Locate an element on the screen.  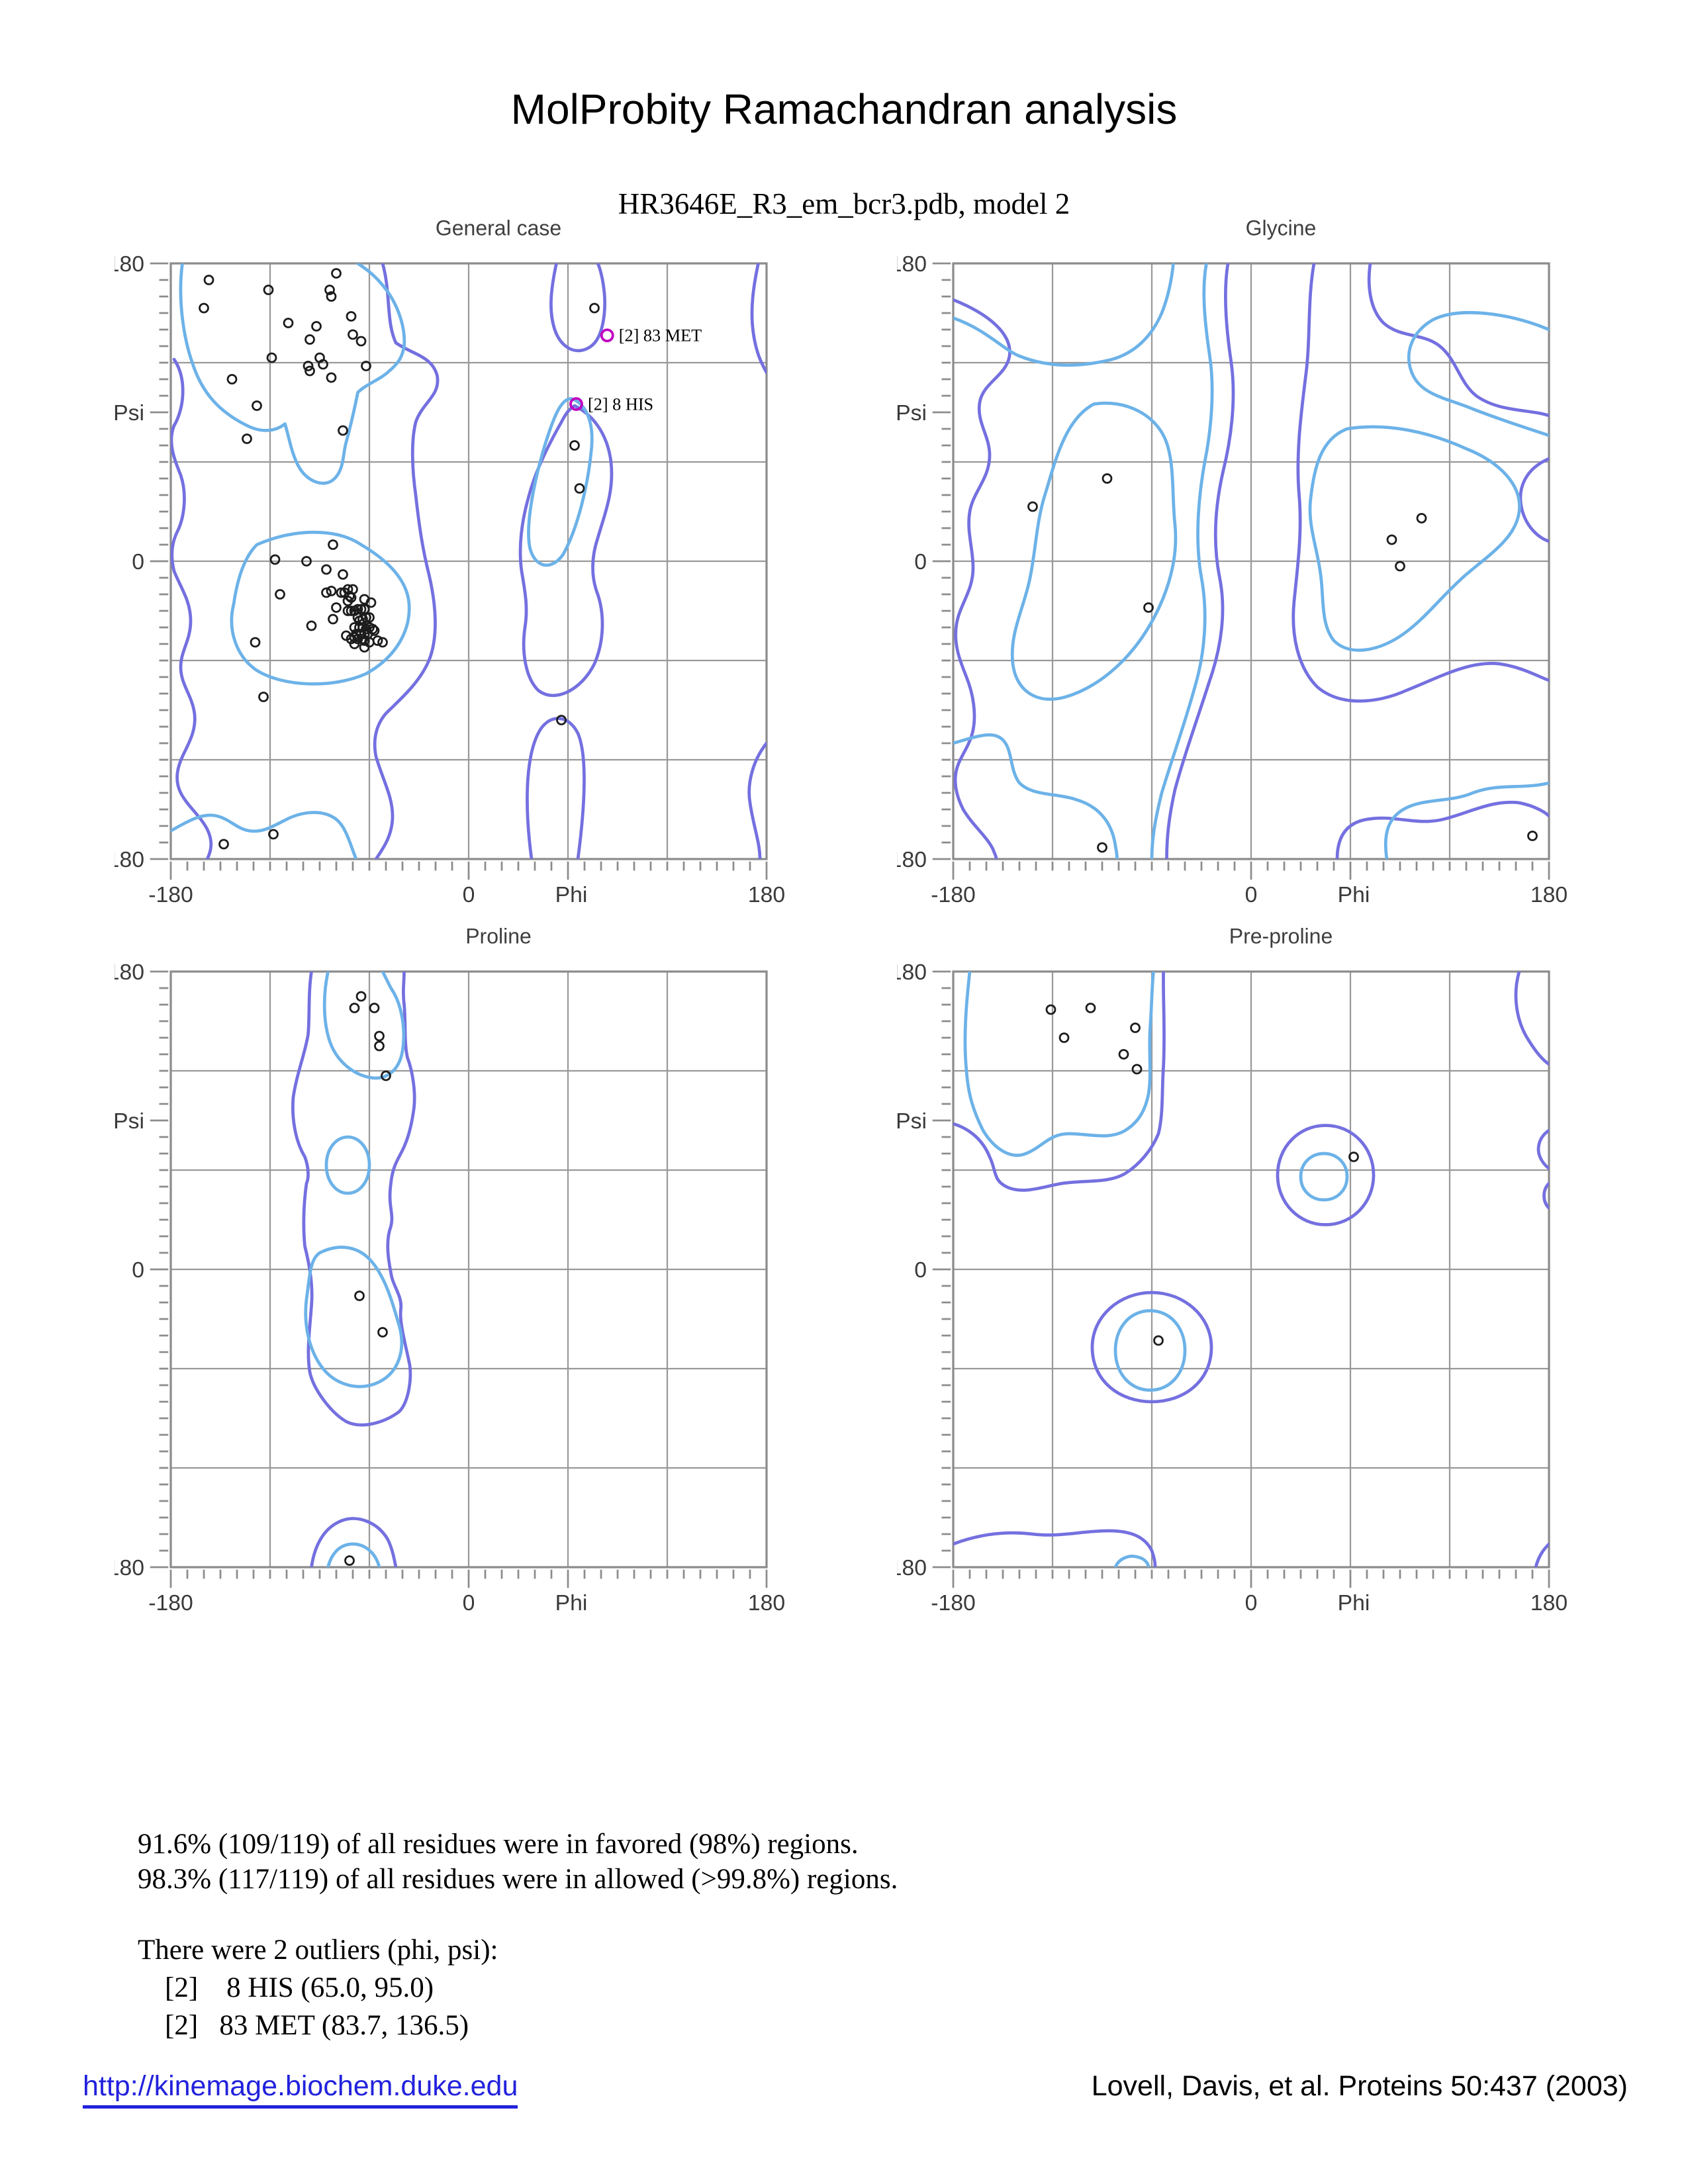
stat-outlier-header: There were 2 outliers (phi, psi): is located at coordinates (318, 1950).